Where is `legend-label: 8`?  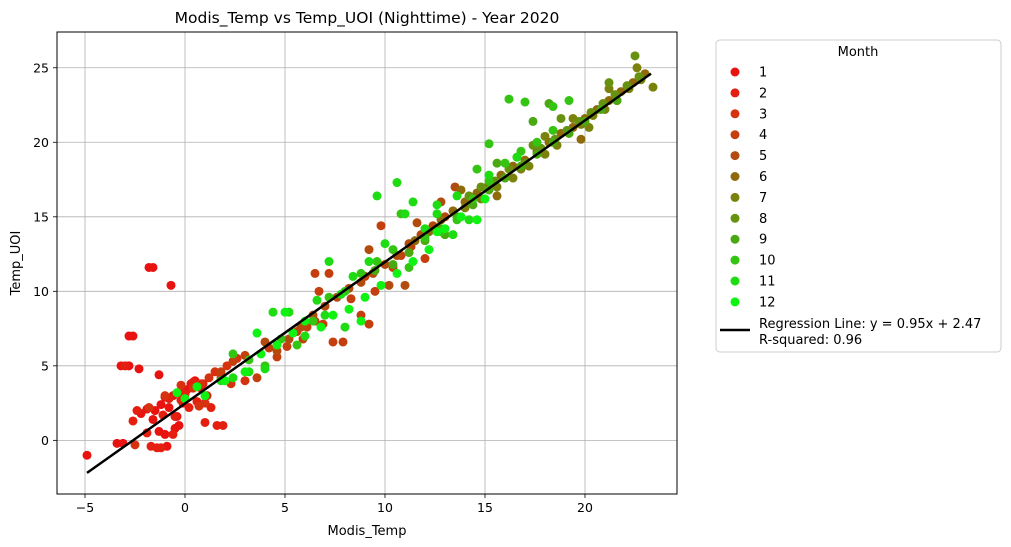 legend-label: 8 is located at coordinates (763, 219).